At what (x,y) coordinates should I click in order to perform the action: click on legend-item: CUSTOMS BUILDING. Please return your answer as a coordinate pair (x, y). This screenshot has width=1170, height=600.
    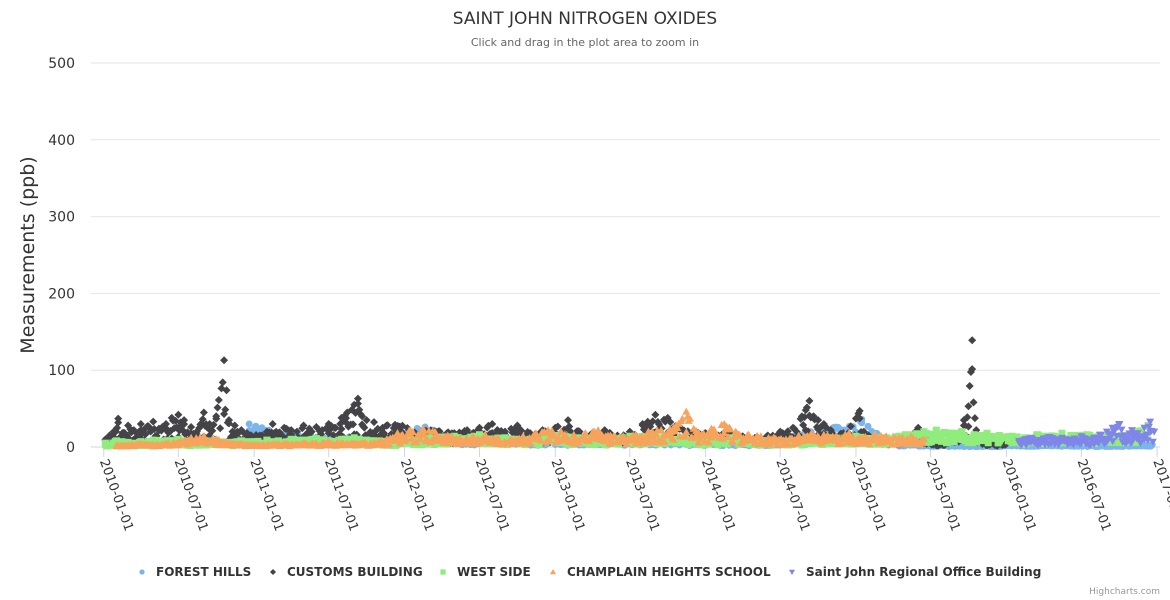
    Looking at the image, I should click on (346, 572).